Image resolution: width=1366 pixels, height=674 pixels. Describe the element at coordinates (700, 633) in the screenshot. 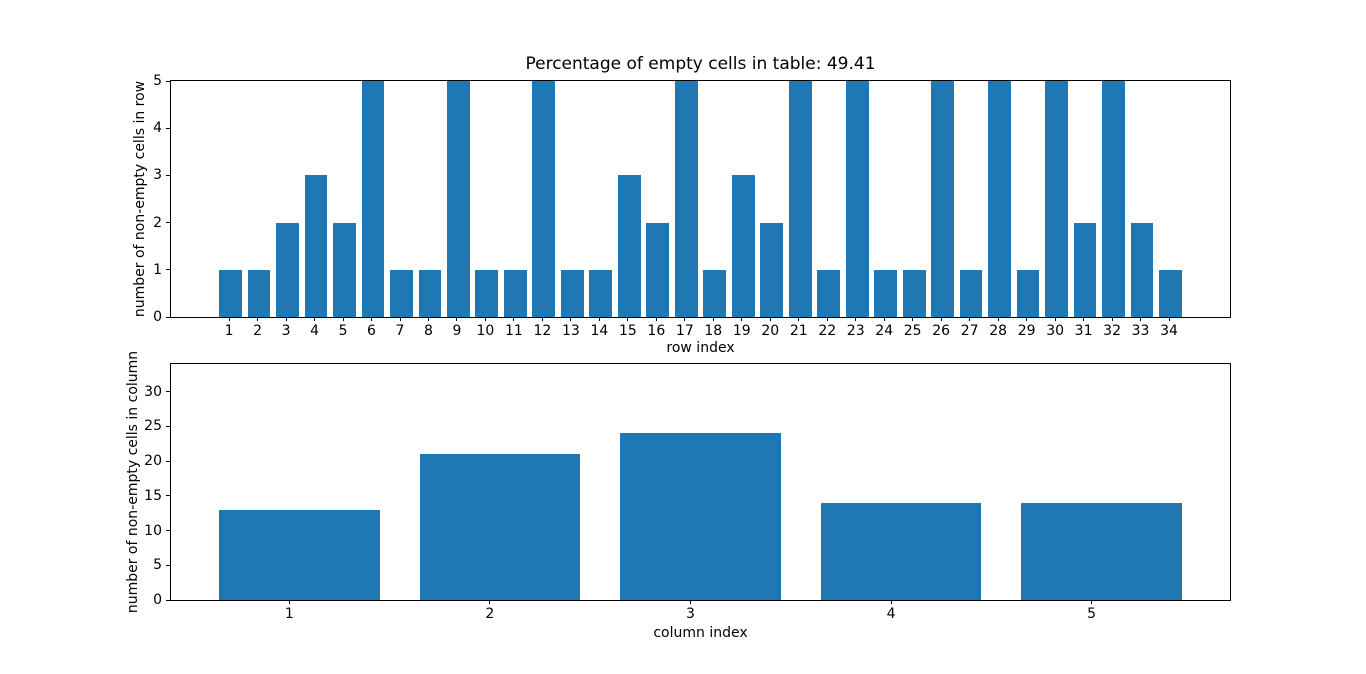

I see `x-axis-label-columns: column index` at that location.